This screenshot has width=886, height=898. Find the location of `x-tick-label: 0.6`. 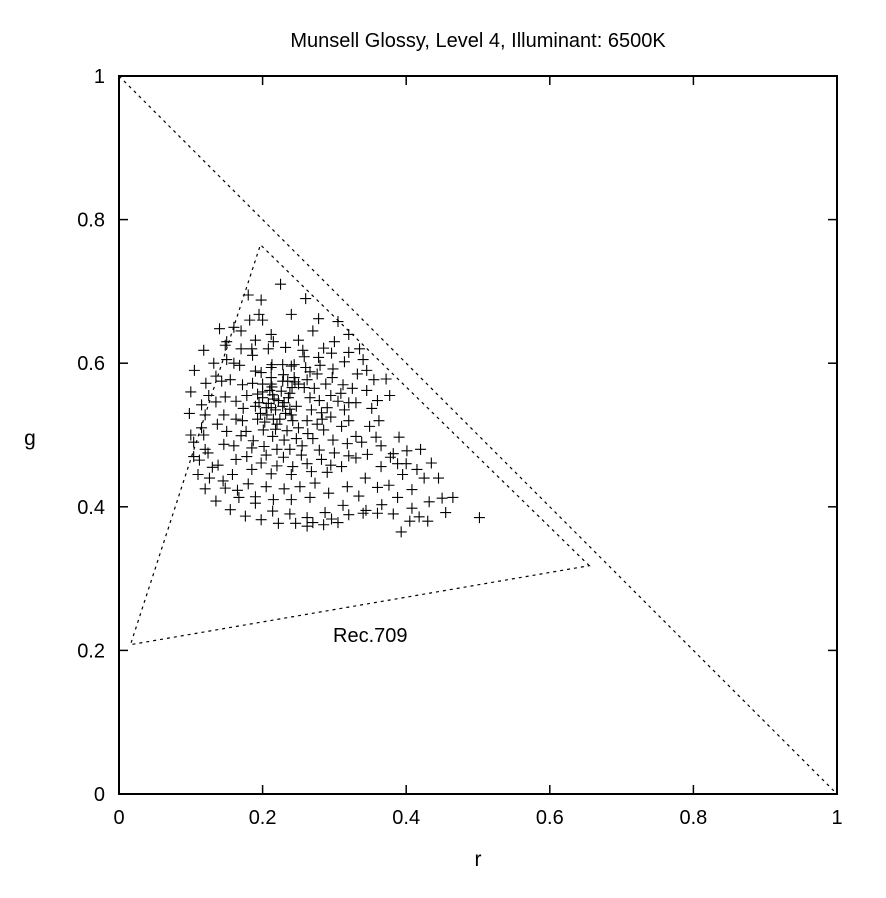

x-tick-label: 0.6 is located at coordinates (550, 818).